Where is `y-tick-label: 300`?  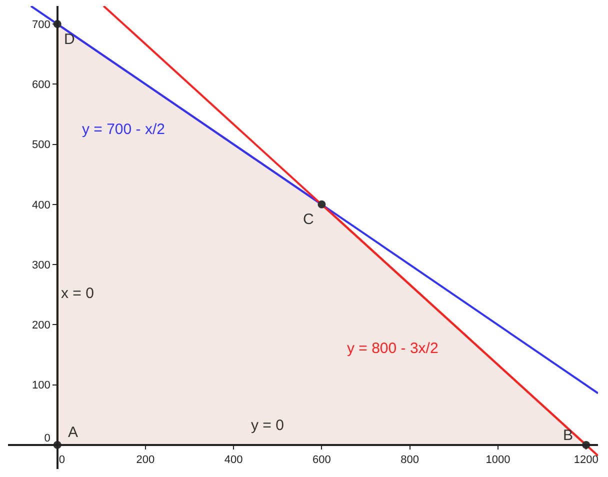
y-tick-label: 300 is located at coordinates (41, 265).